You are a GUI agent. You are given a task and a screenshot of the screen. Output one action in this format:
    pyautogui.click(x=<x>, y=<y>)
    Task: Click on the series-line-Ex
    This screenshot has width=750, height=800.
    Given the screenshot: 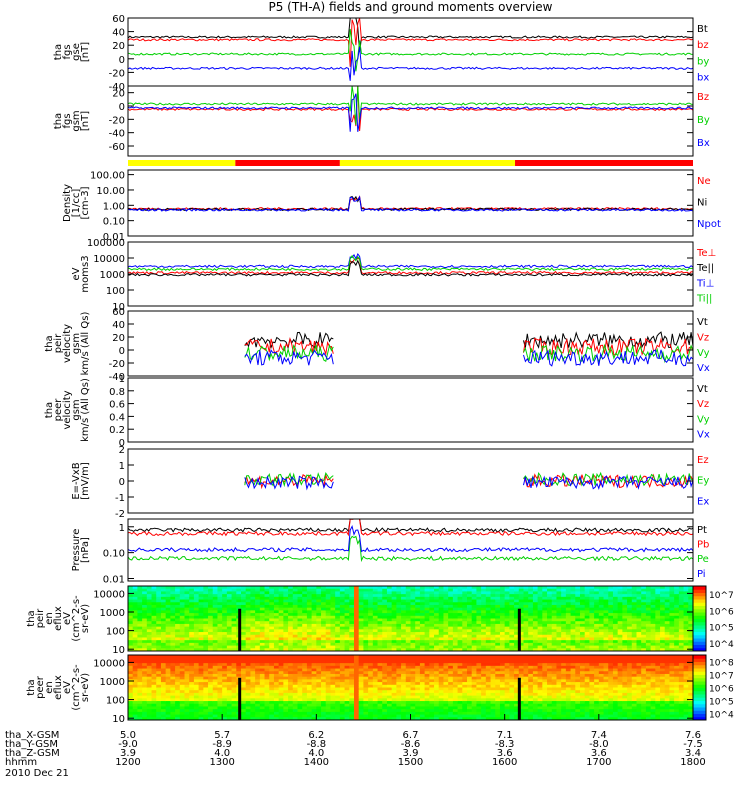 What is the action you would take?
    pyautogui.click(x=469, y=482)
    